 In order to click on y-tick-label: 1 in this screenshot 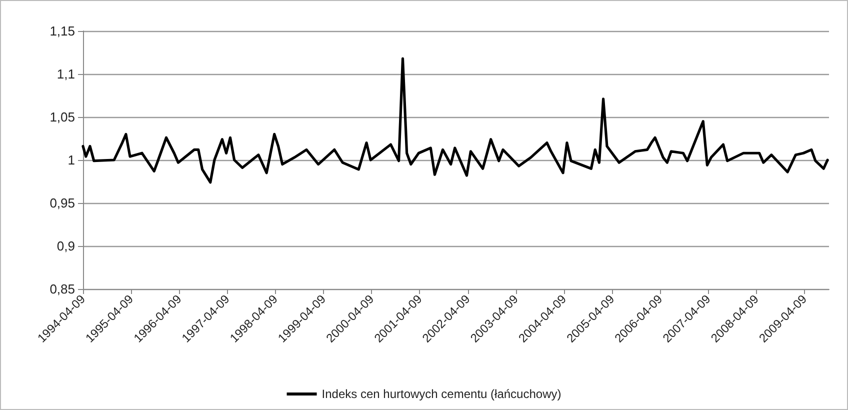, I will do `click(71, 160)`.